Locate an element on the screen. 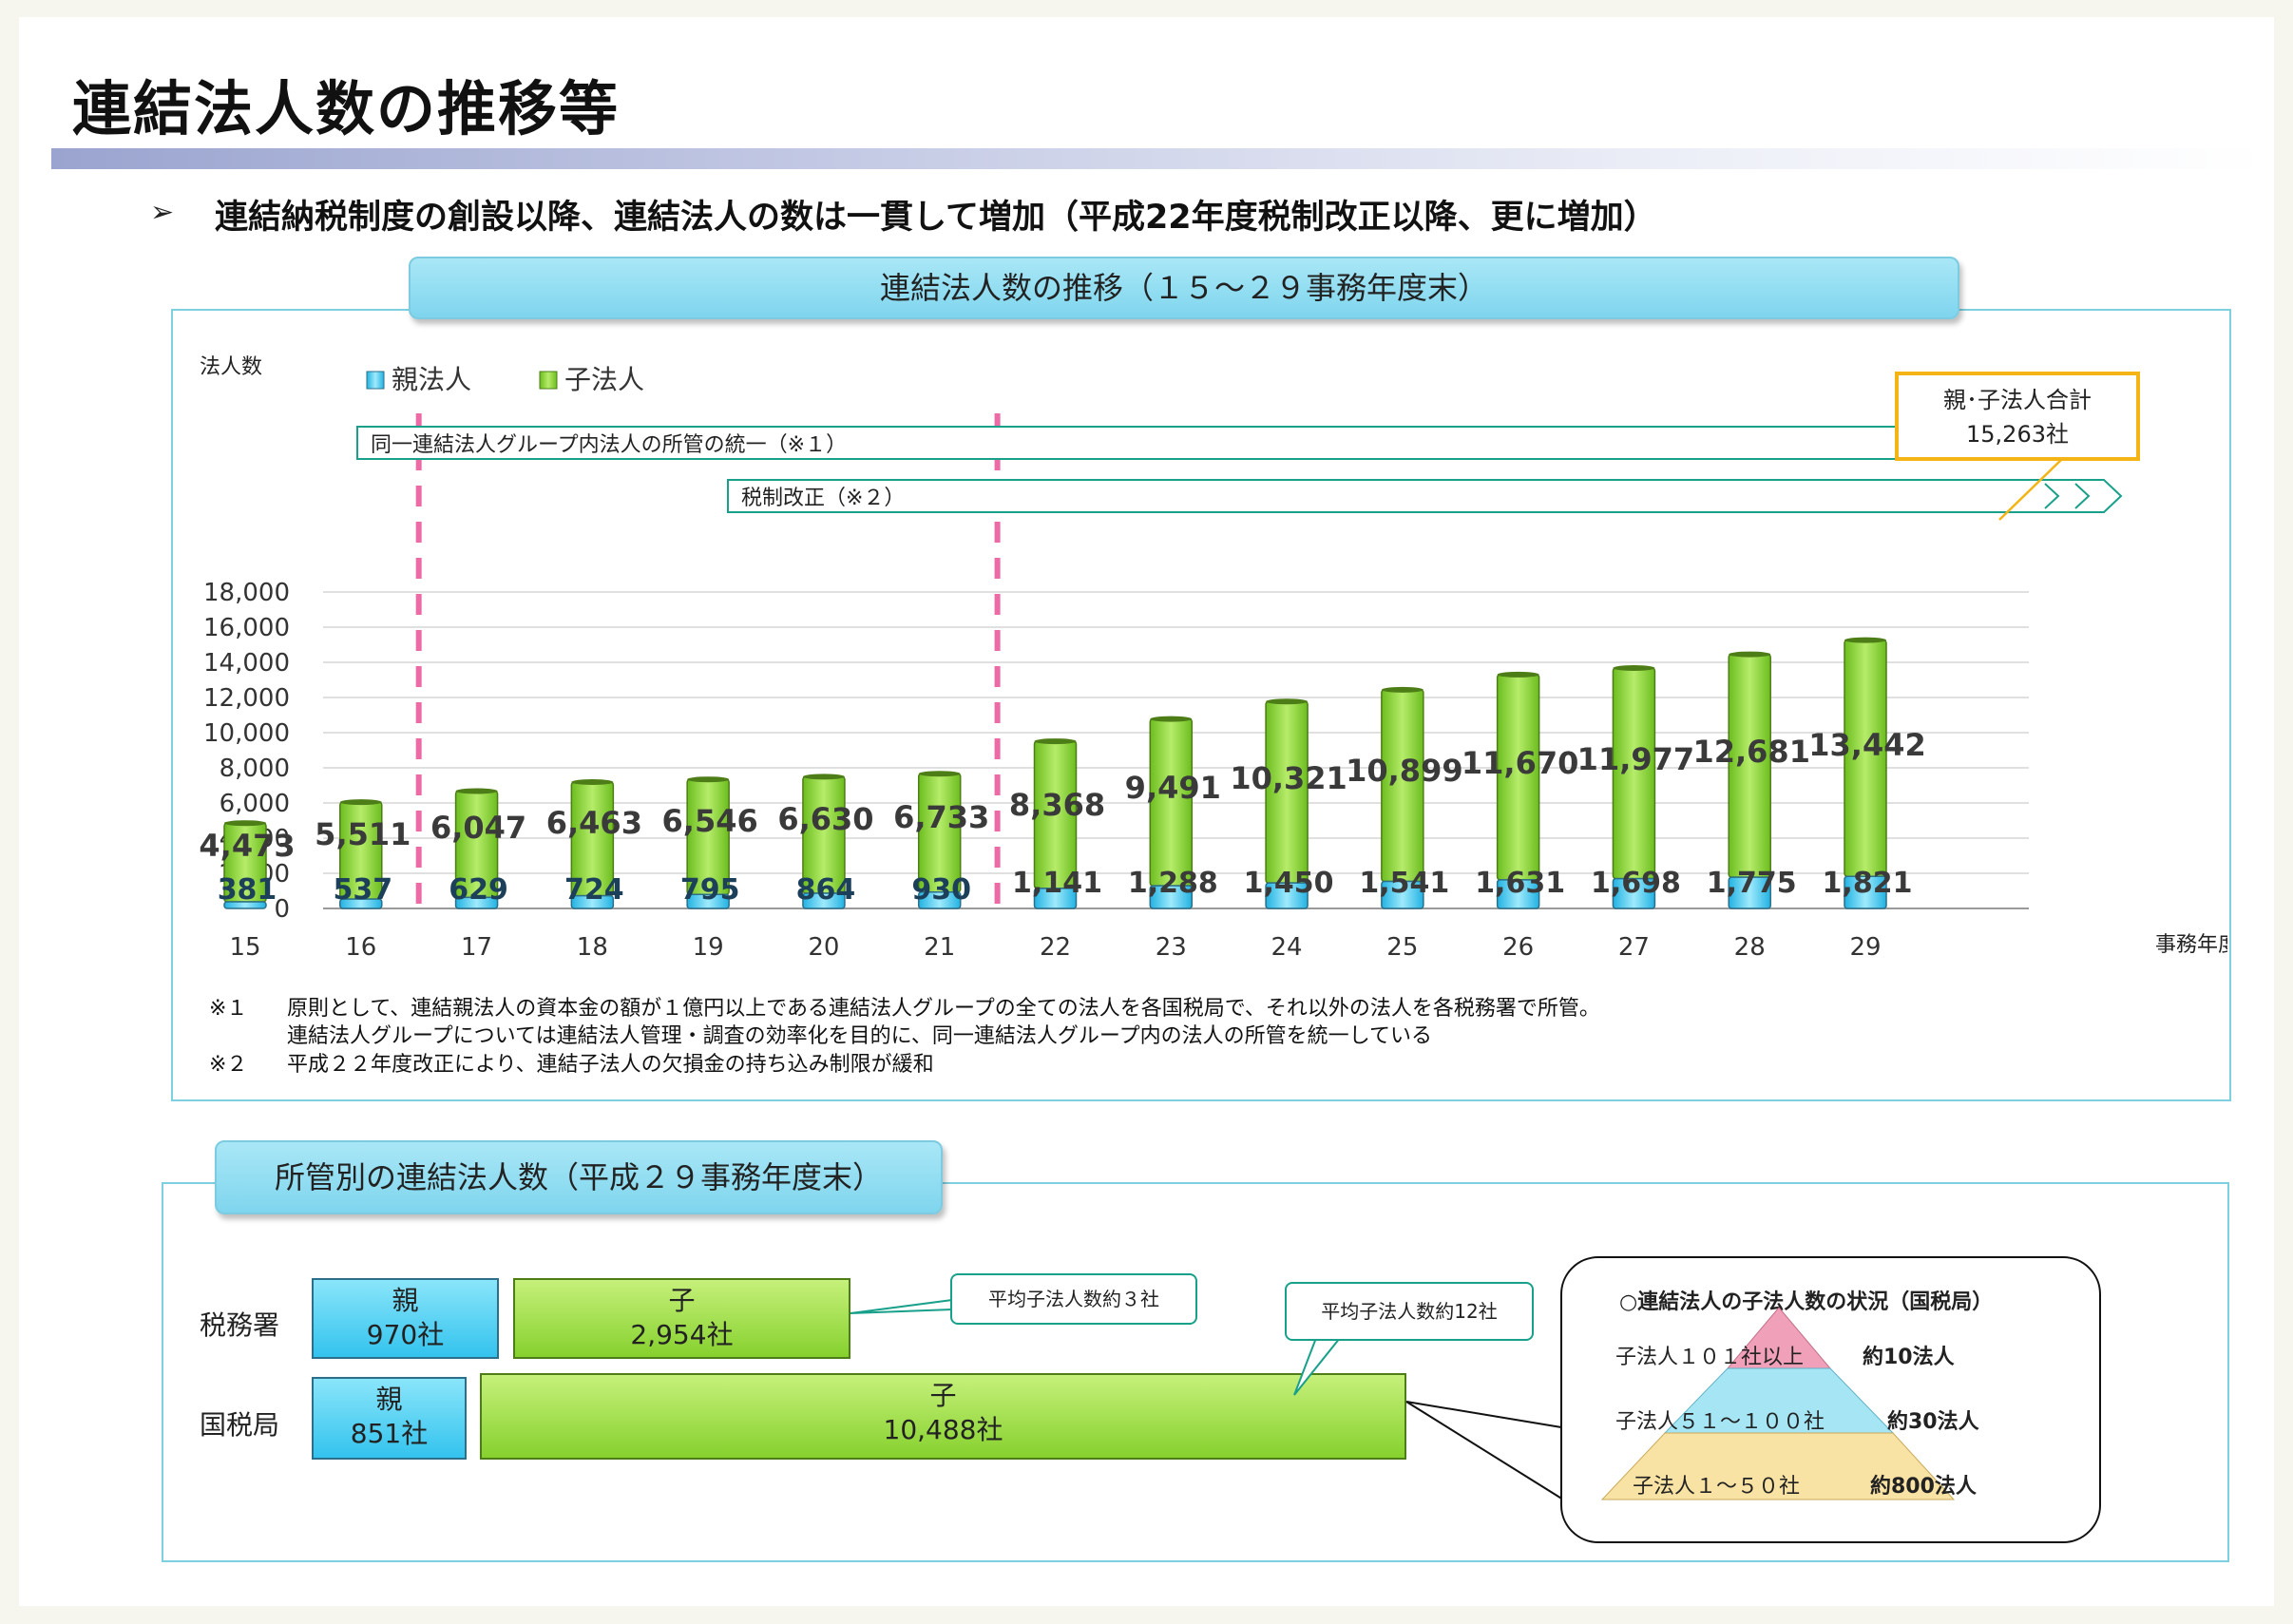 The image size is (2293, 1624). bureau-parent-title: 親 is located at coordinates (389, 1399).